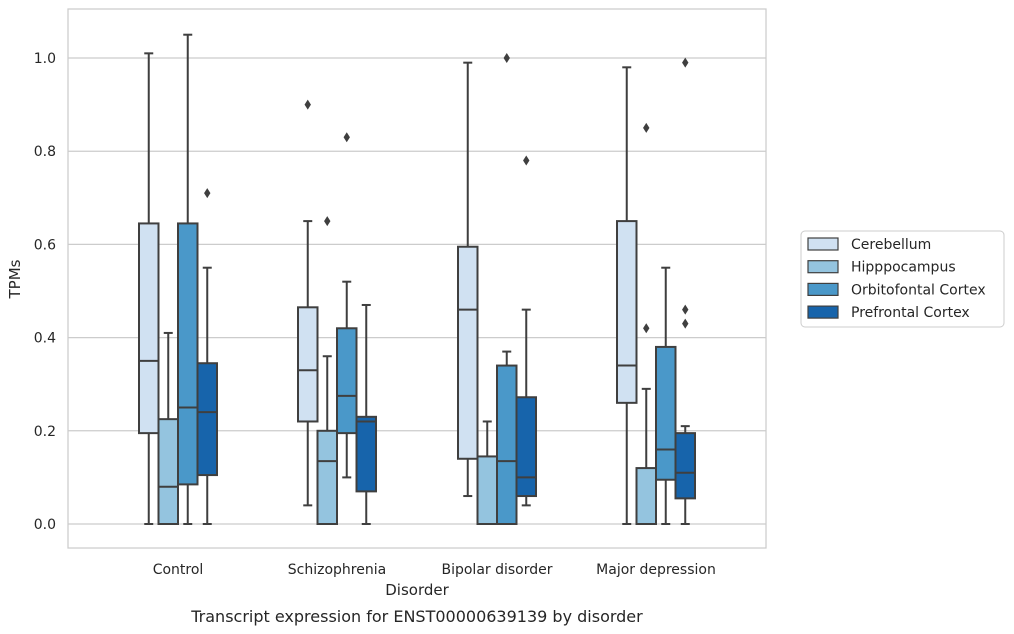 This screenshot has width=1014, height=634. Describe the element at coordinates (45, 339) in the screenshot. I see `y-tick-label: 0.4` at that location.